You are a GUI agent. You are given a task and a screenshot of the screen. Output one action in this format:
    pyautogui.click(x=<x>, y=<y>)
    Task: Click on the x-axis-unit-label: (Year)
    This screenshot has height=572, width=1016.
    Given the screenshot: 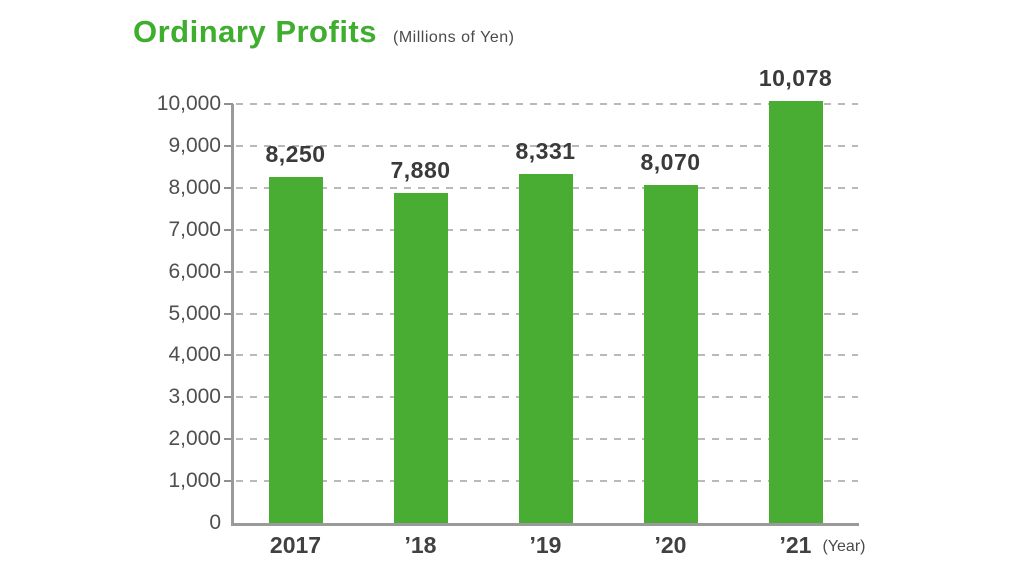 What is the action you would take?
    pyautogui.click(x=844, y=546)
    